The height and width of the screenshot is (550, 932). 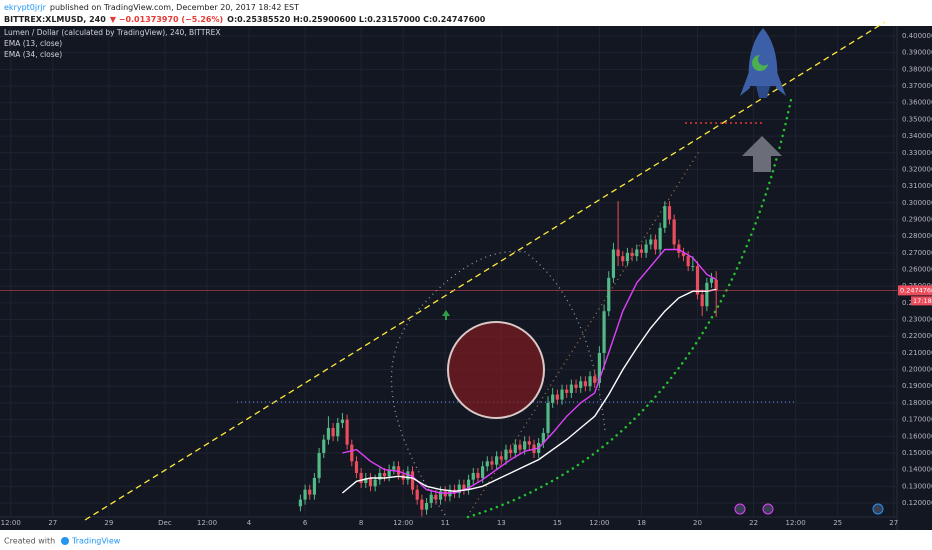 What do you see at coordinates (916, 290) in the screenshot?
I see `price-label: 0.24747600` at bounding box center [916, 290].